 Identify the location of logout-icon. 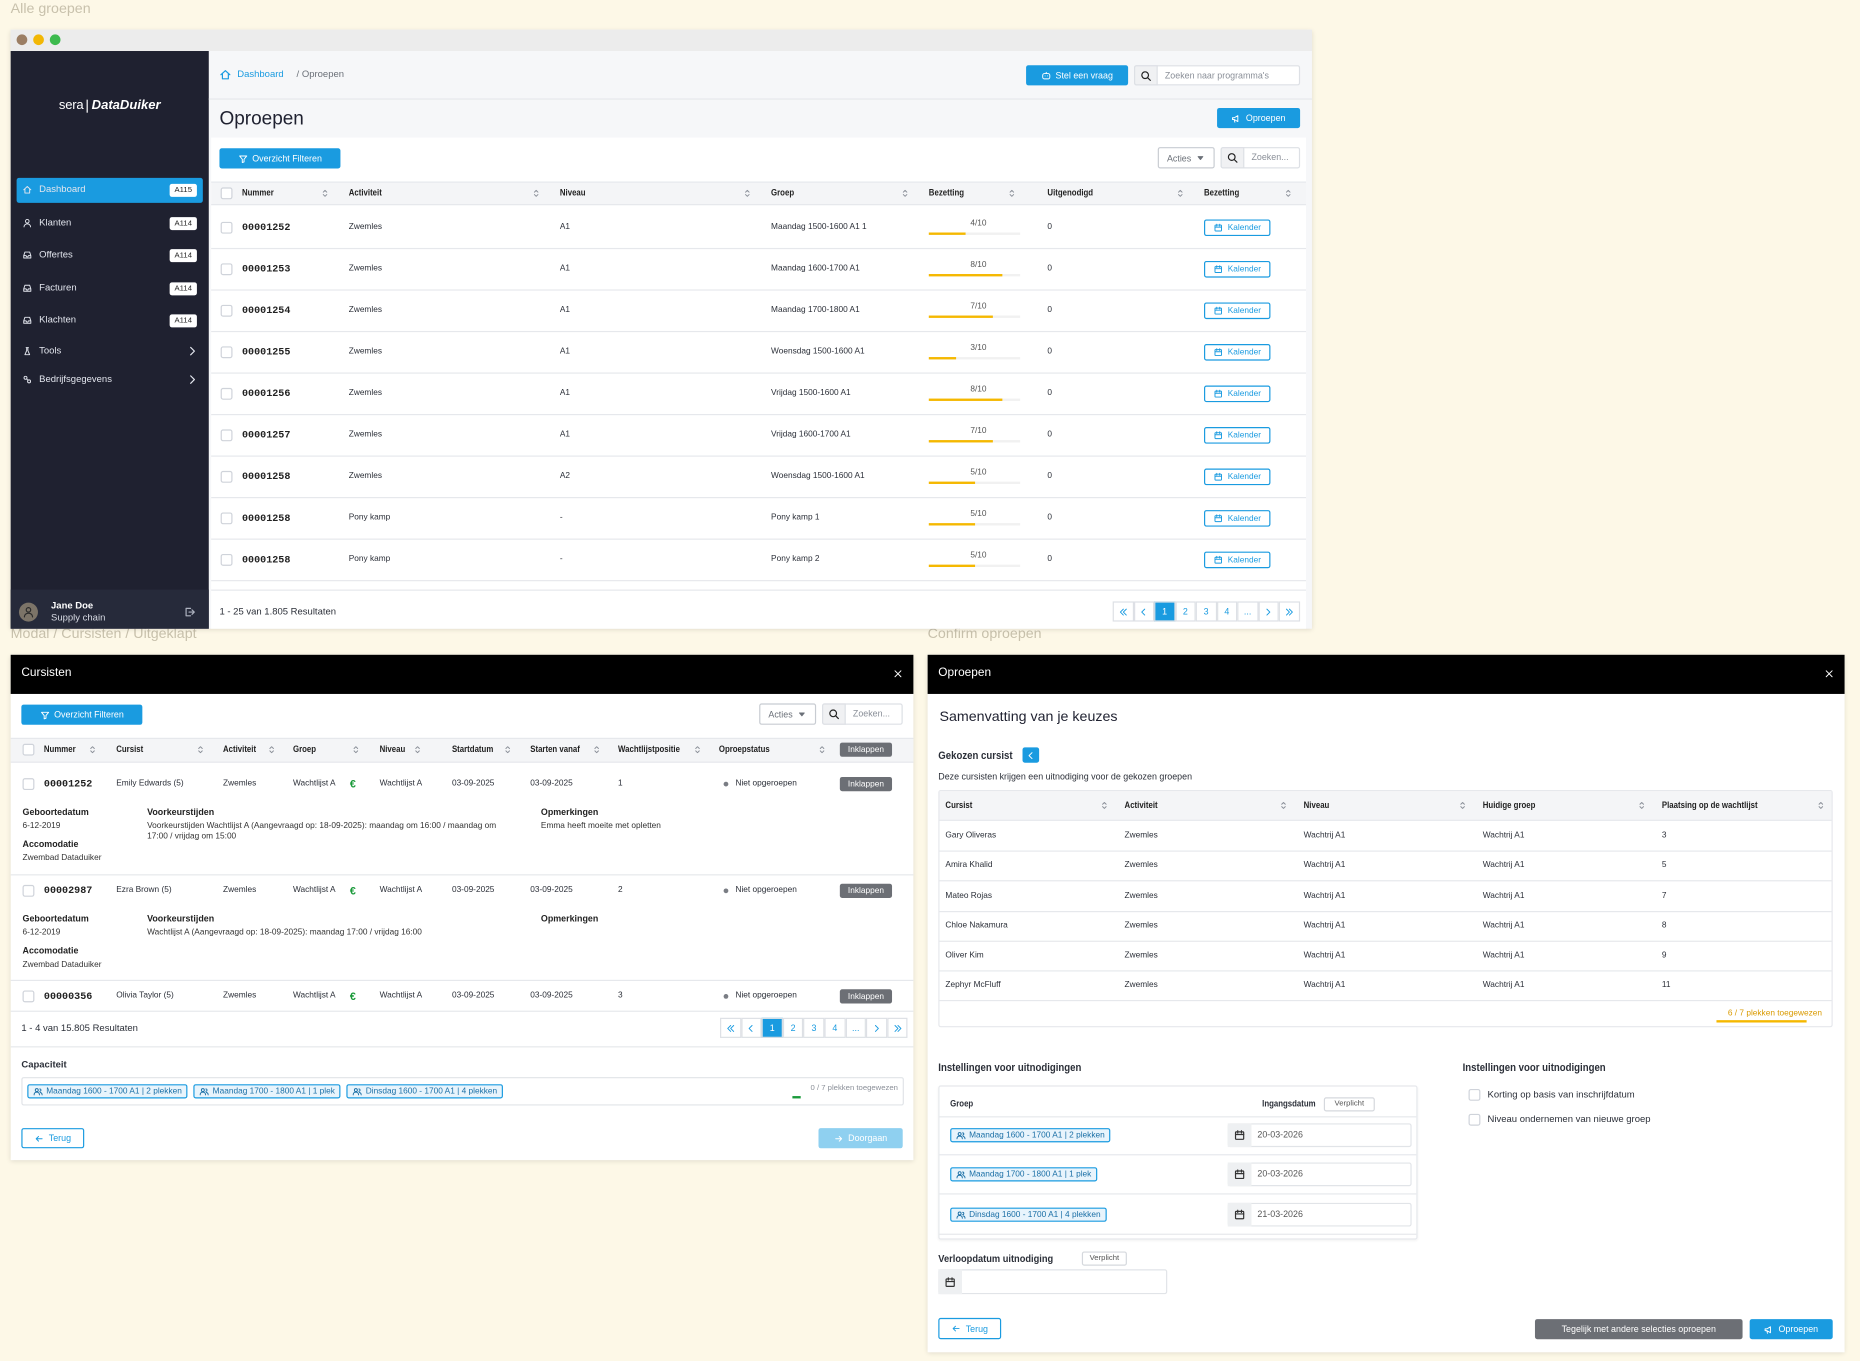
(190, 612).